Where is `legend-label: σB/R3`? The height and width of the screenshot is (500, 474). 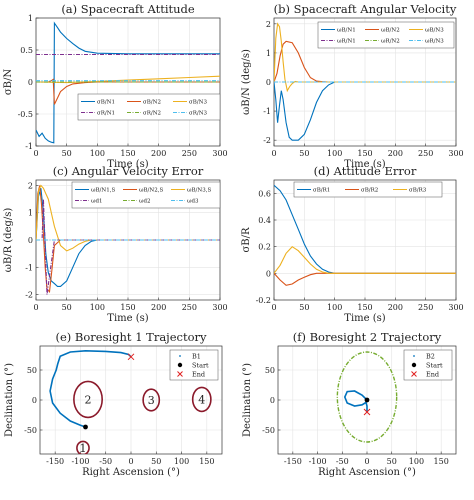 legend-label: σB/R3 is located at coordinates (418, 191).